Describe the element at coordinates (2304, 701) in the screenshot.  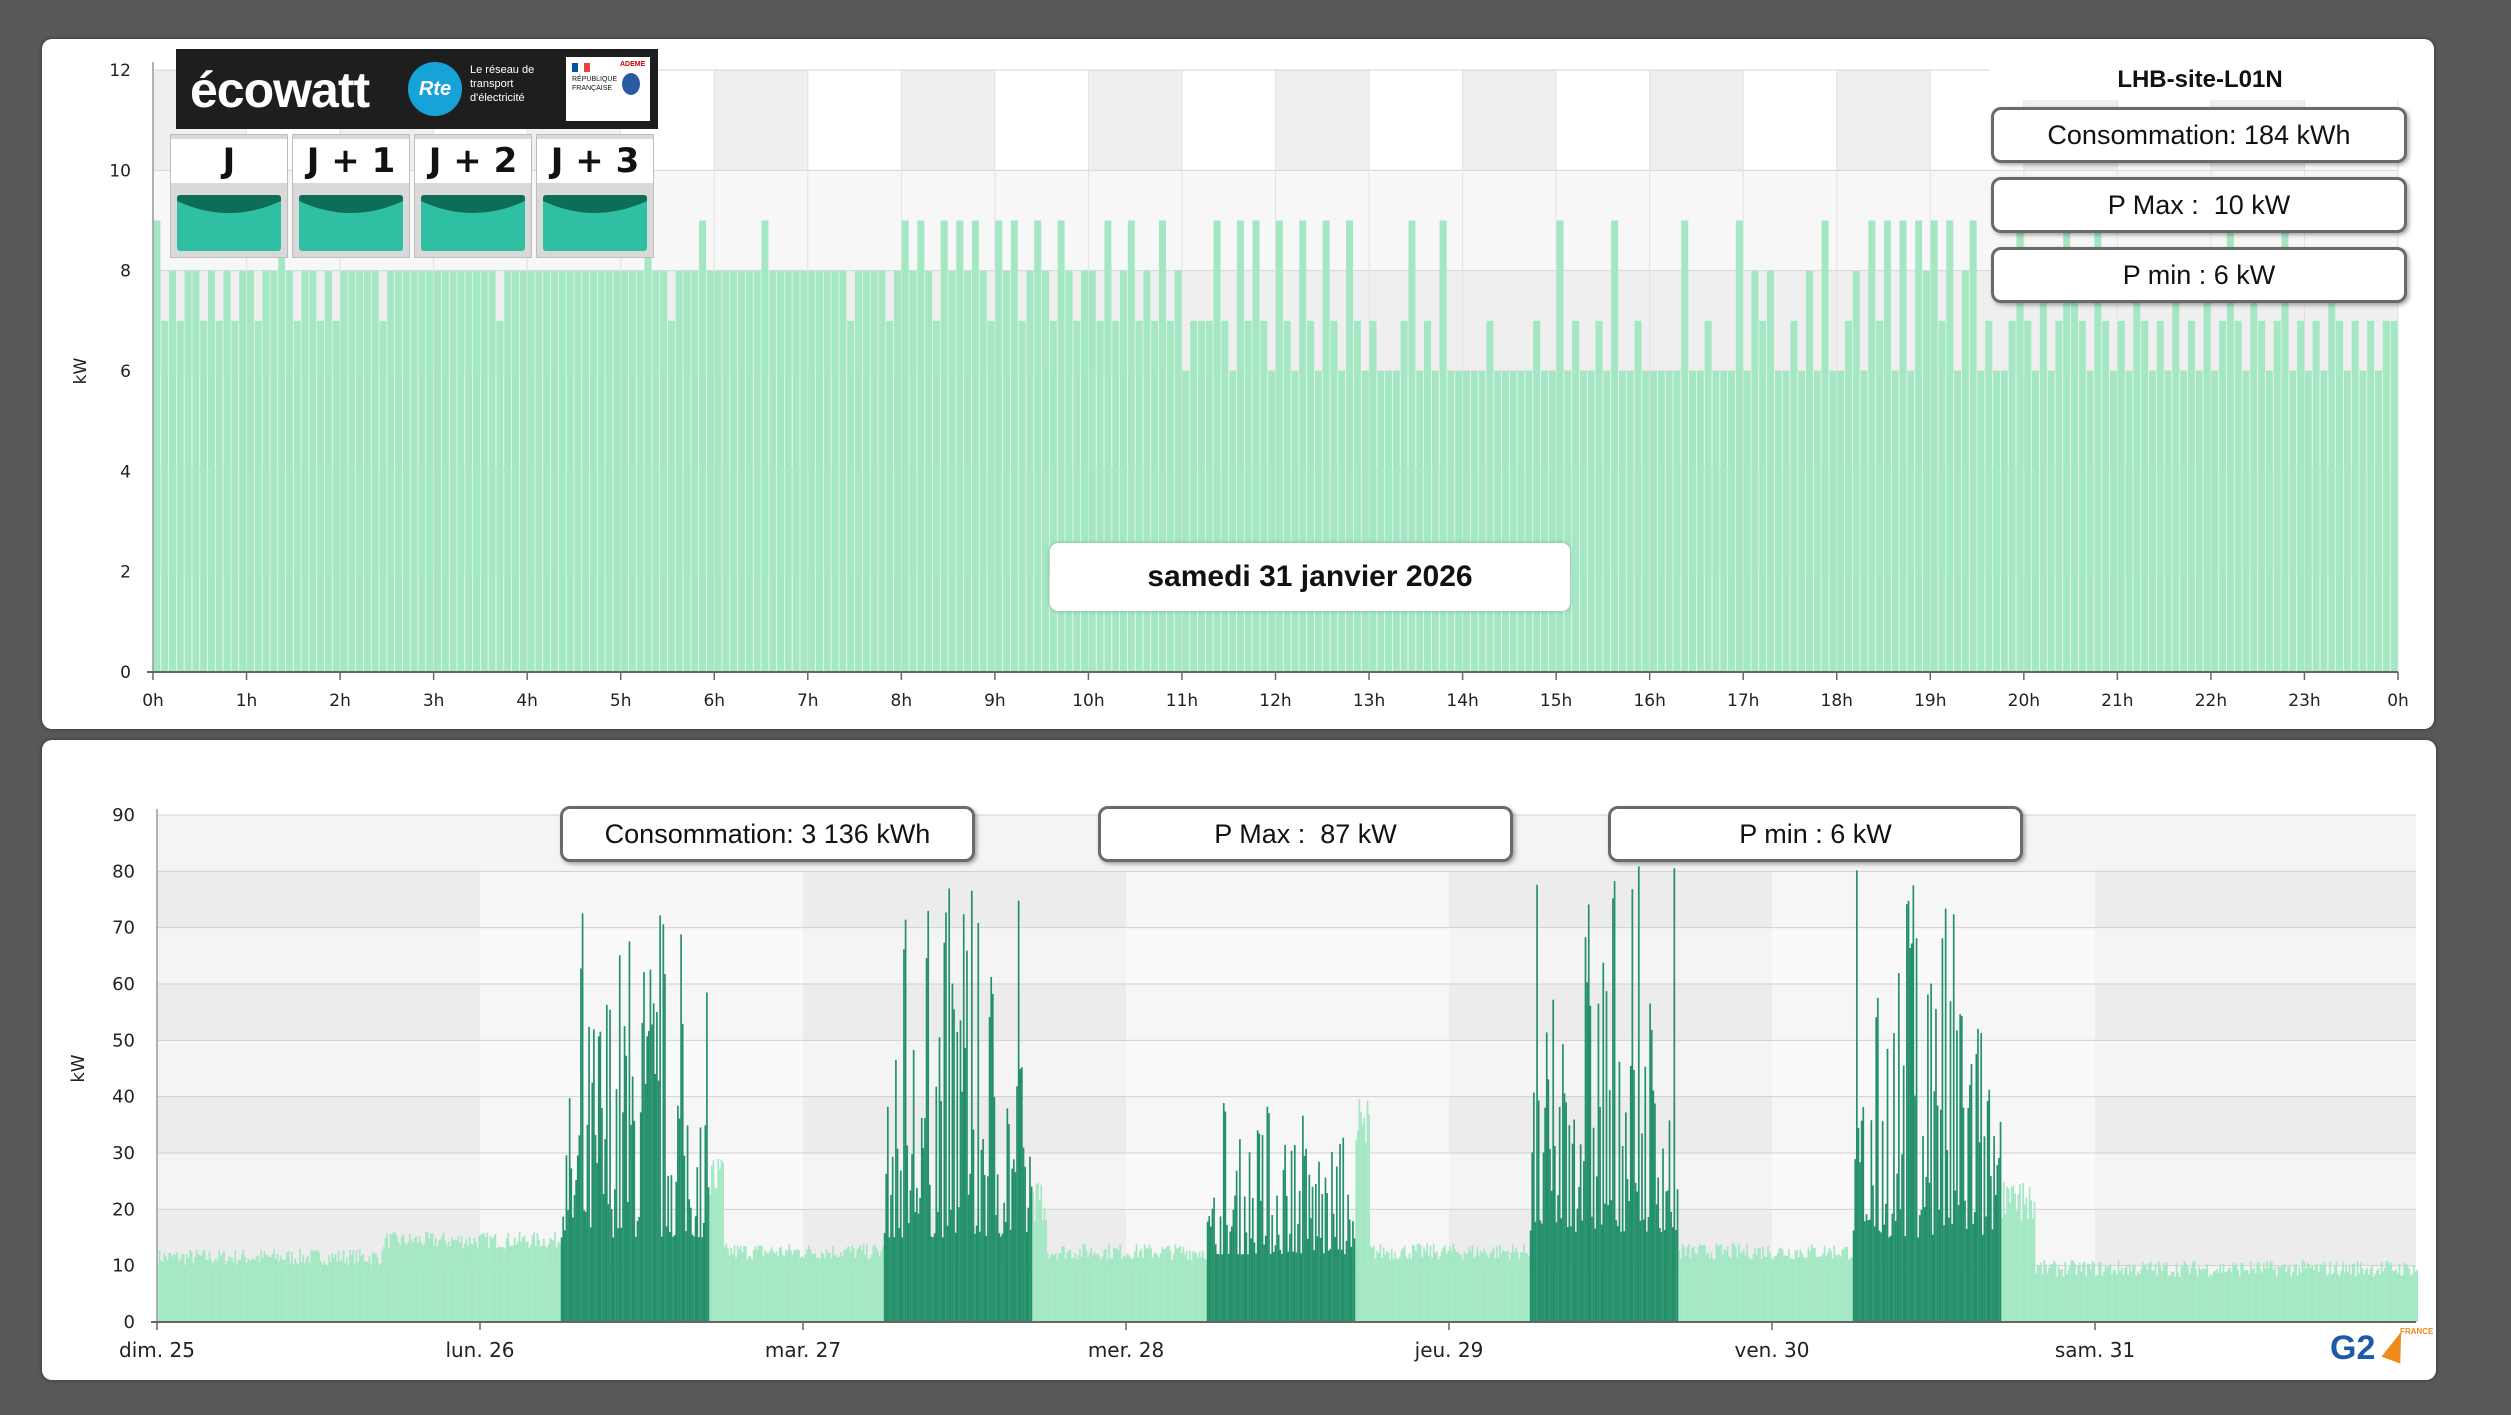
I see `x-tick-label: 23h` at that location.